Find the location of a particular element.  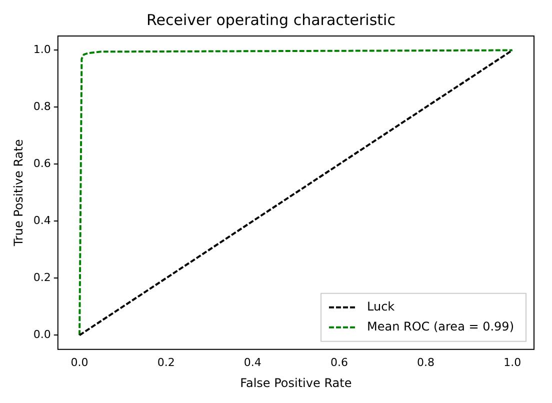

legend-label: Luck is located at coordinates (380, 307).